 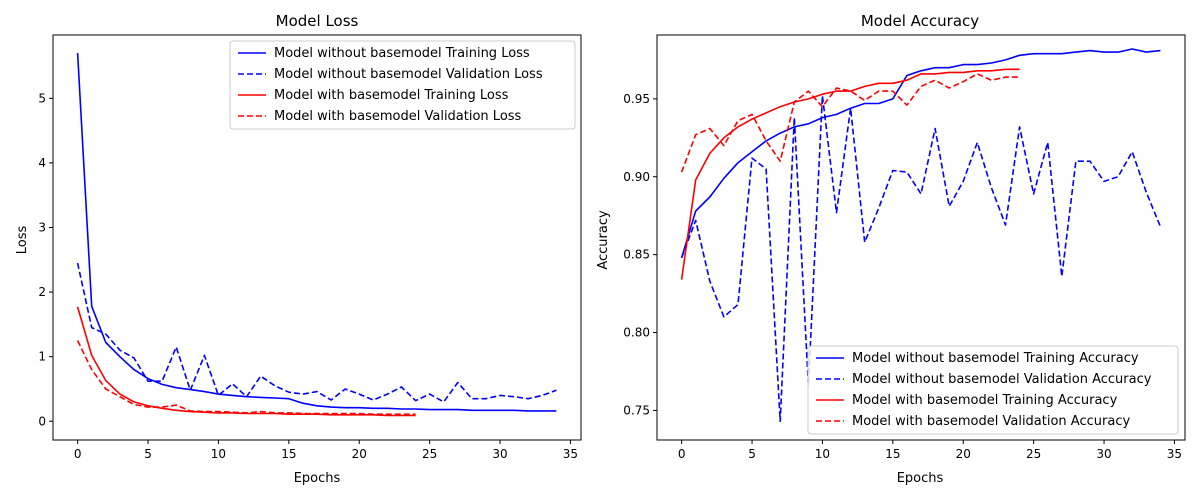 I want to click on loss-chart-x-tick-label: 35, so click(x=570, y=454).